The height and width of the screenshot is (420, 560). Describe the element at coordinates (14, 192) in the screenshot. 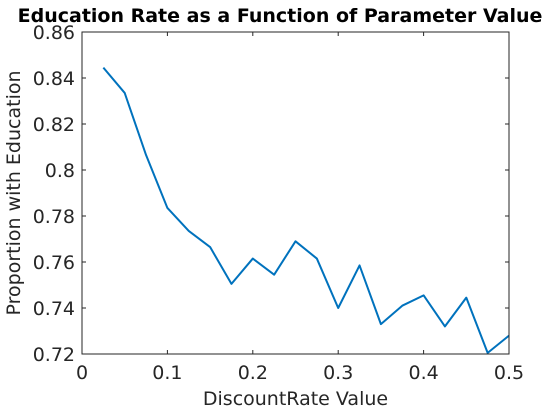

I see `y-axis-label: Proportion with Education` at that location.